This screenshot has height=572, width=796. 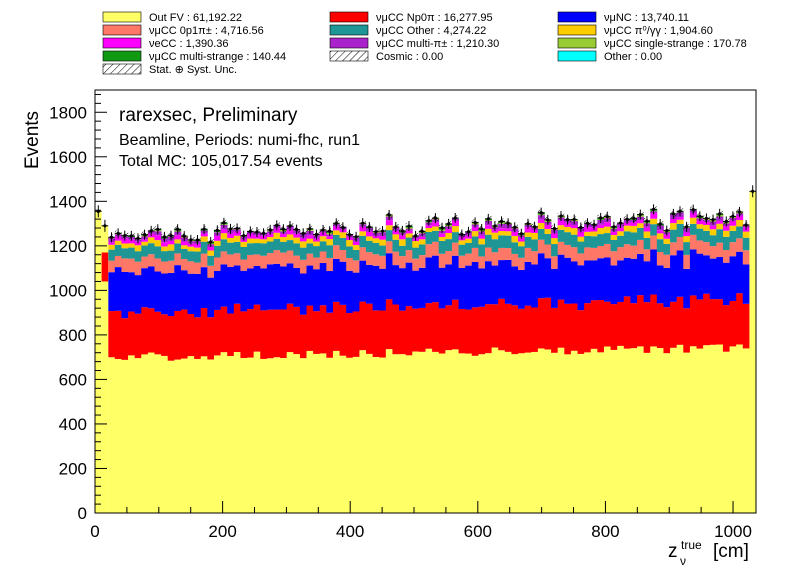 What do you see at coordinates (733, 531) in the screenshot?
I see `x-tick-label: 1000` at bounding box center [733, 531].